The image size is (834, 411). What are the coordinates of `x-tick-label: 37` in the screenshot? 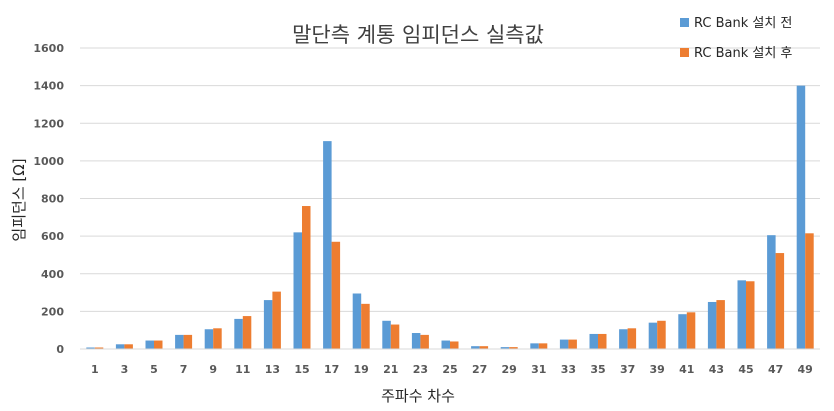 It's located at (627, 369).